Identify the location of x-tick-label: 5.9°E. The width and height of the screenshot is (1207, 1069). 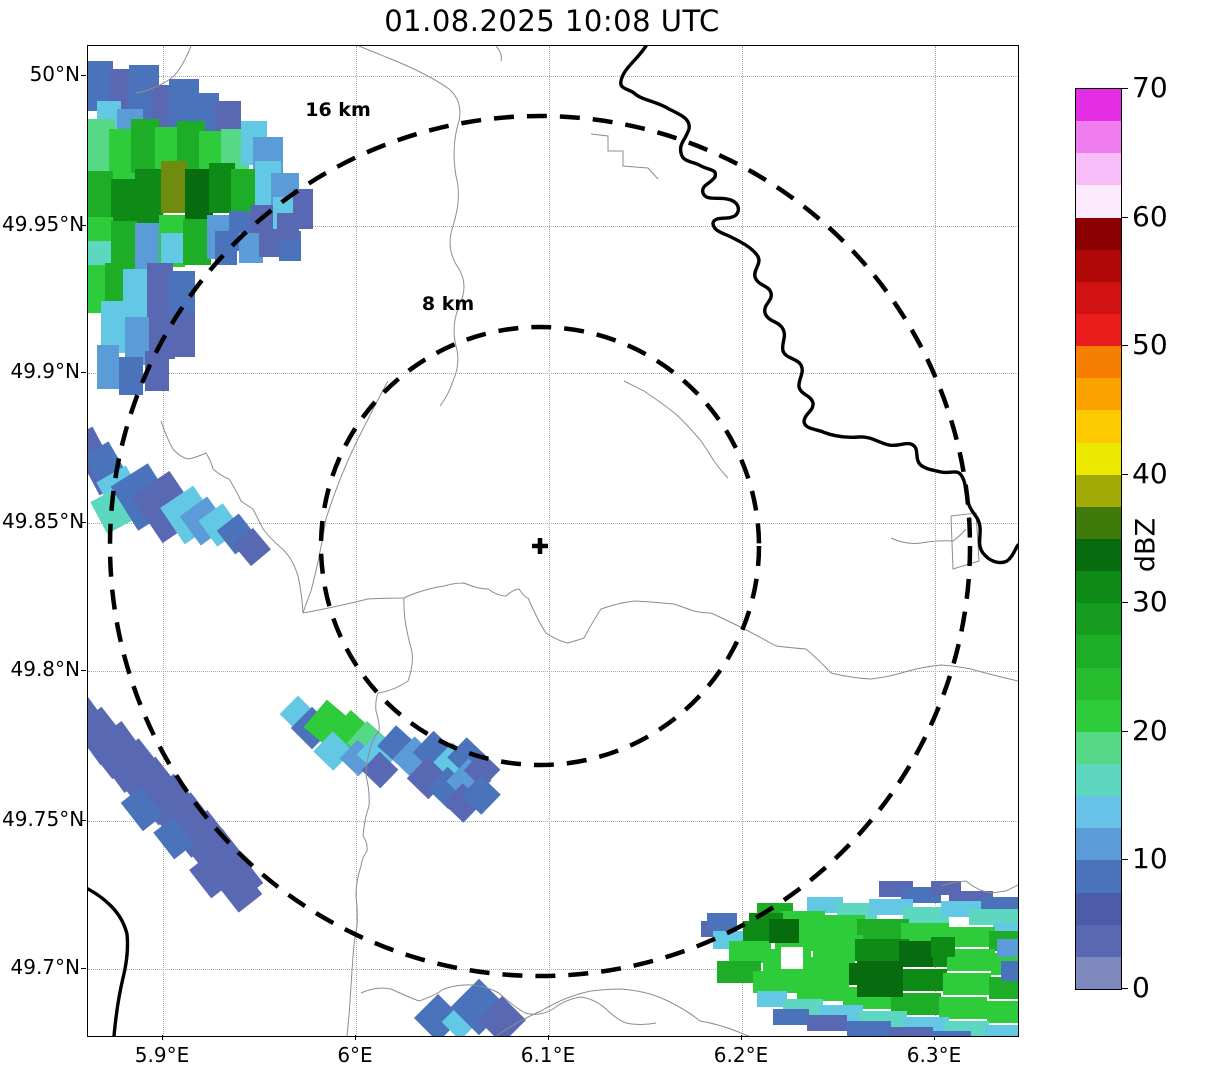
(162, 1055).